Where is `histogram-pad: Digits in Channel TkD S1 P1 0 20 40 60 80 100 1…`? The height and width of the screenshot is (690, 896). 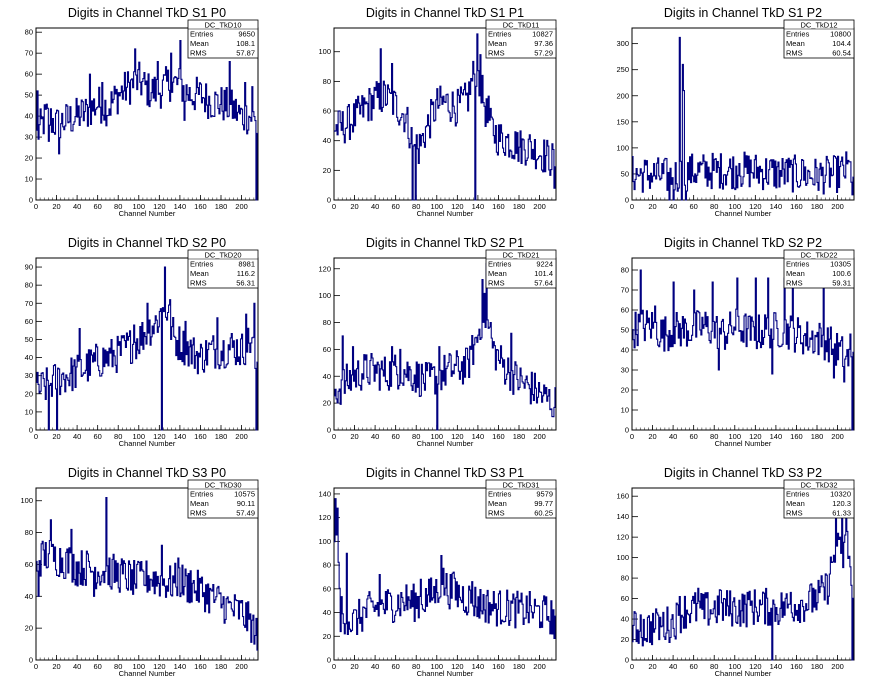 histogram-pad: Digits in Channel TkD S1 P1 0 20 40 60 80 100 1… is located at coordinates (447, 115).